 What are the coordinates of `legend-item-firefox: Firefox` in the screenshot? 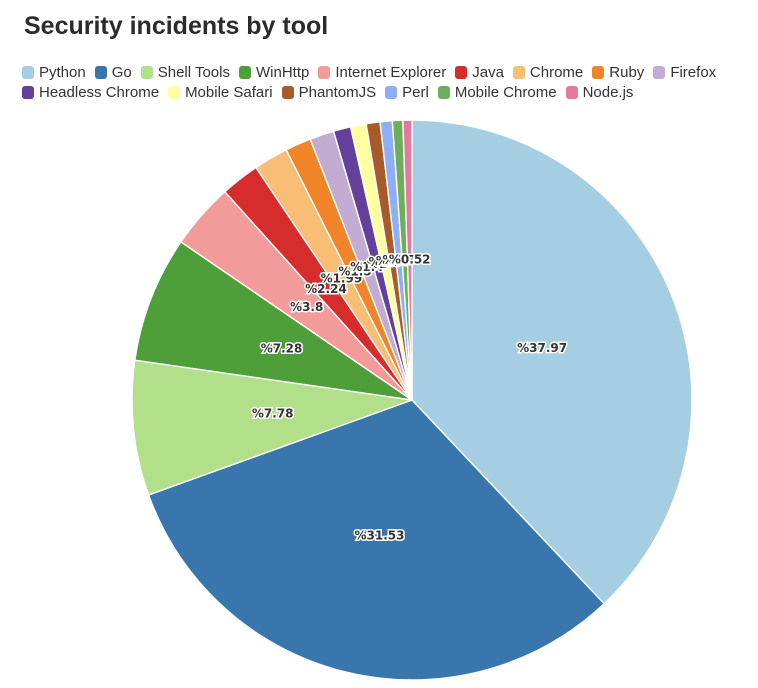 It's located at (684, 72).